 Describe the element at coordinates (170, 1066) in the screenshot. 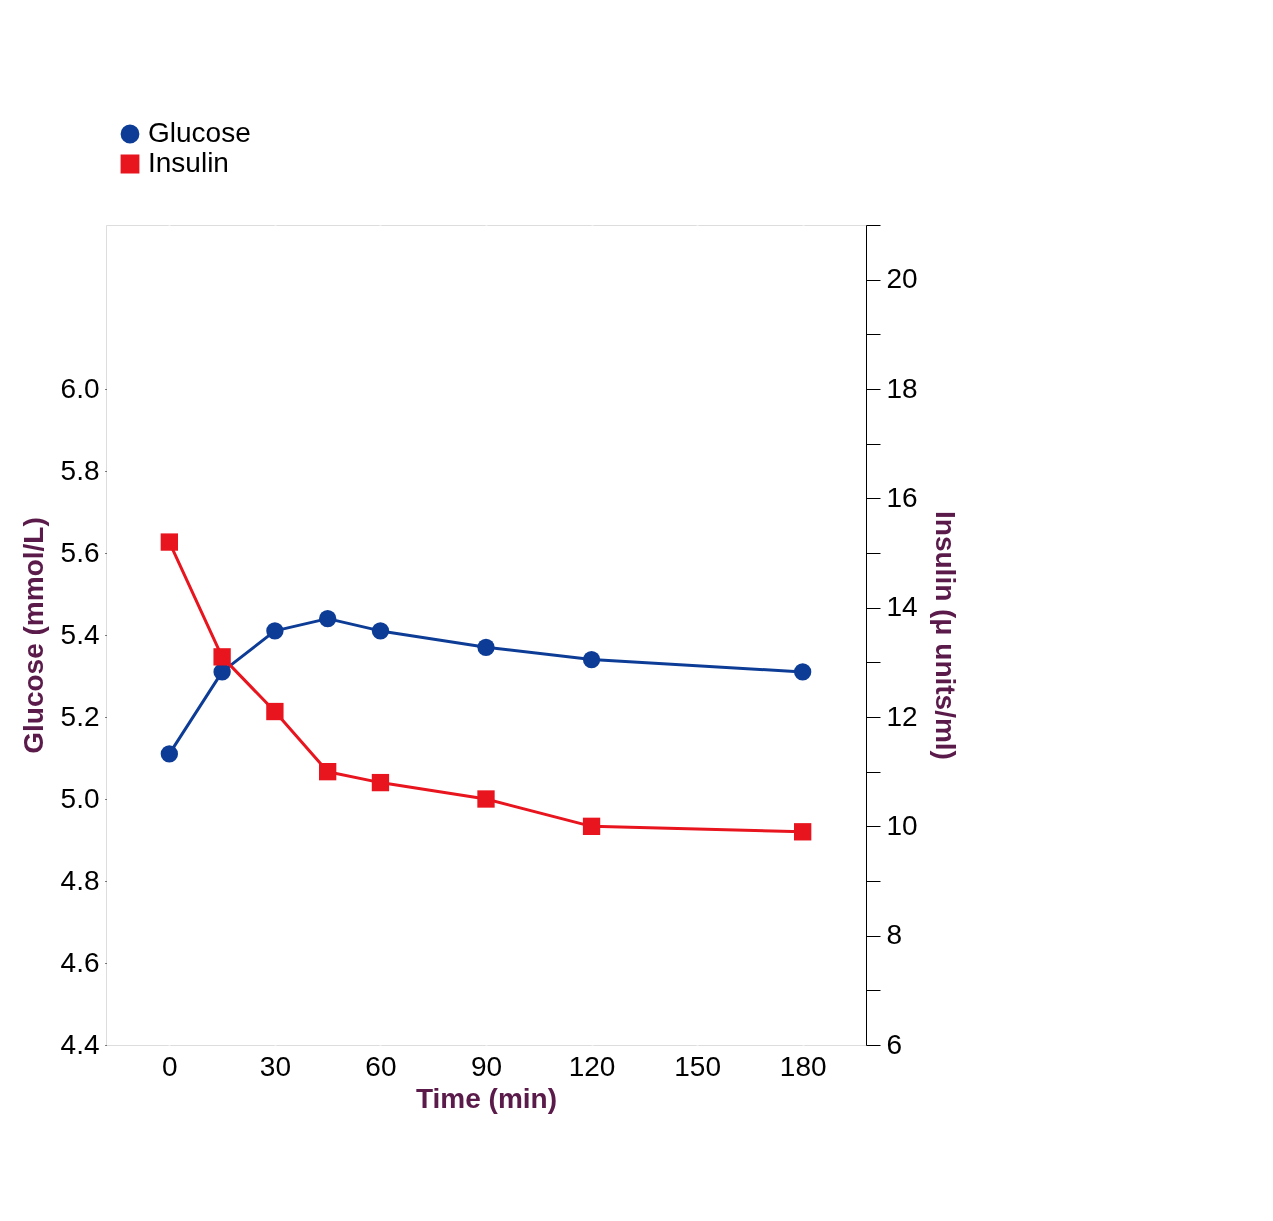

I see `x-tick-label: 0` at that location.